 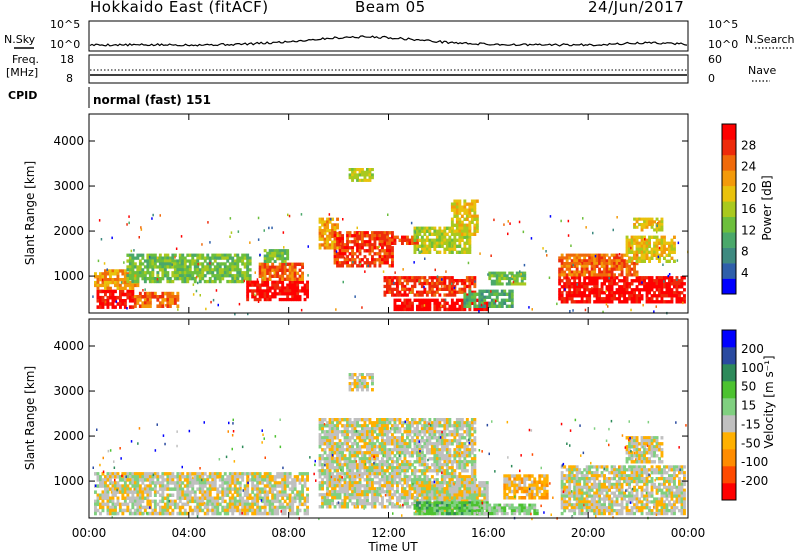 What do you see at coordinates (25, 59) in the screenshot?
I see `freq-label: Freq.` at bounding box center [25, 59].